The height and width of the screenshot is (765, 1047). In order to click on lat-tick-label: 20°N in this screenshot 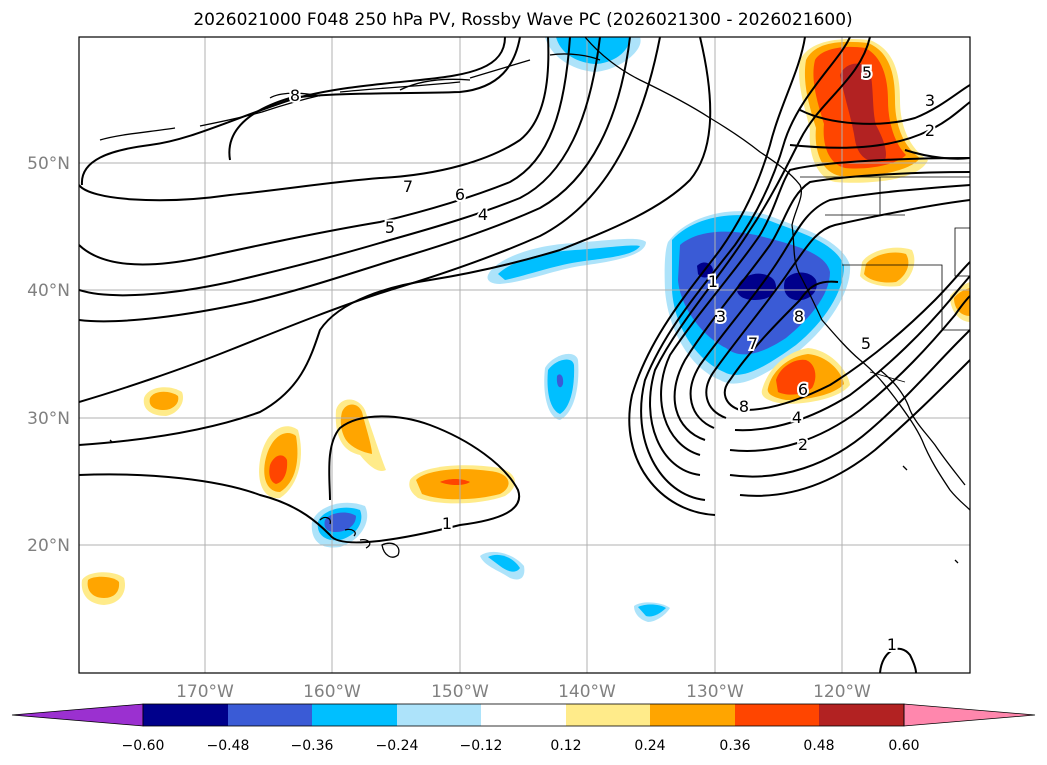, I will do `click(48, 546)`.